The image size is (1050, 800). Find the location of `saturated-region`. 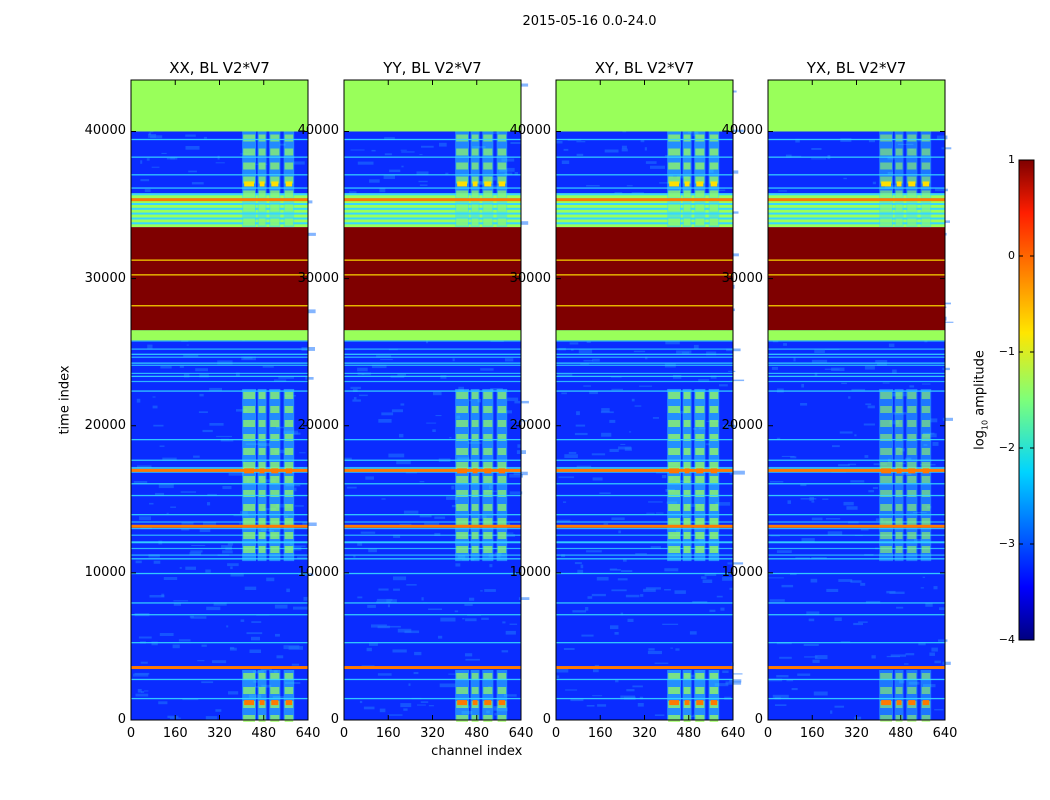

saturated-region is located at coordinates (432, 279).